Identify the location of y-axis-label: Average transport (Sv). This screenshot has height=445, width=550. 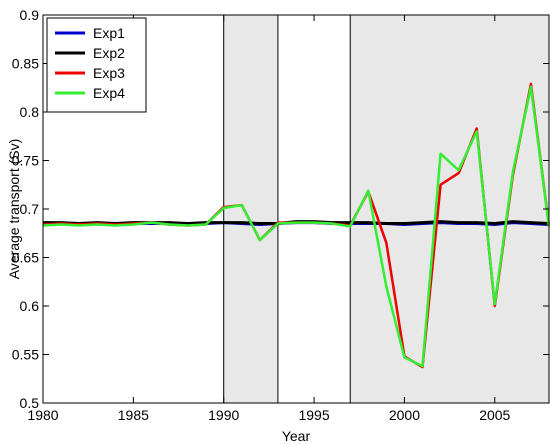
(14, 209).